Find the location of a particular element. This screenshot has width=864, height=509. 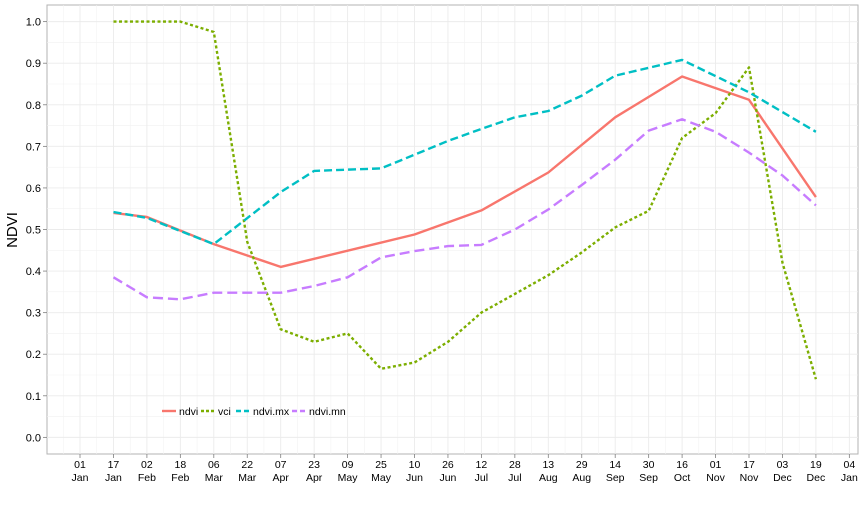

x-tick-label-day: 25 is located at coordinates (381, 465).